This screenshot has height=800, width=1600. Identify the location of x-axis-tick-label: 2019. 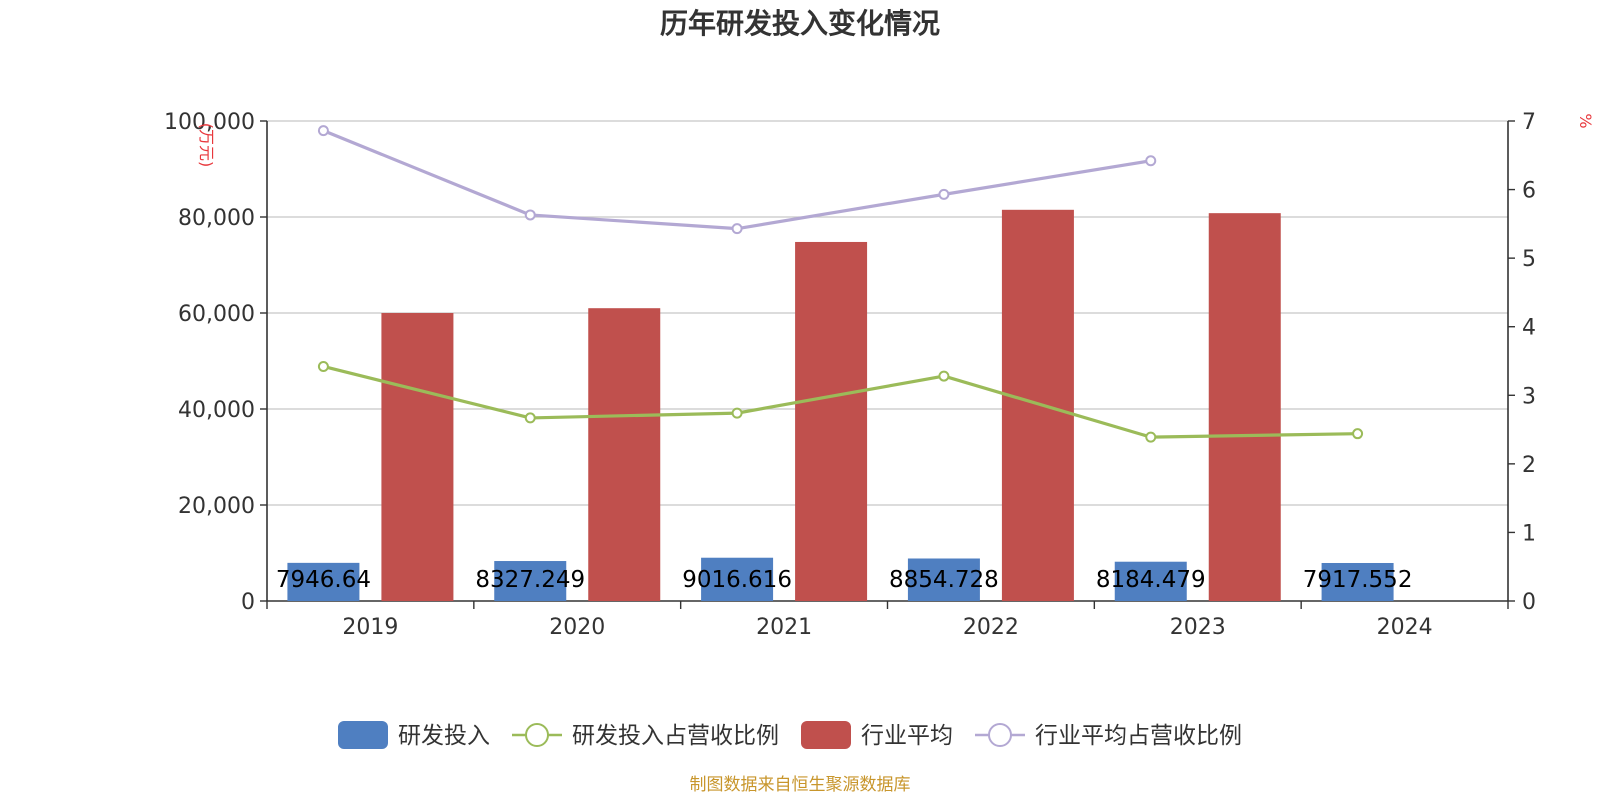
(370, 627).